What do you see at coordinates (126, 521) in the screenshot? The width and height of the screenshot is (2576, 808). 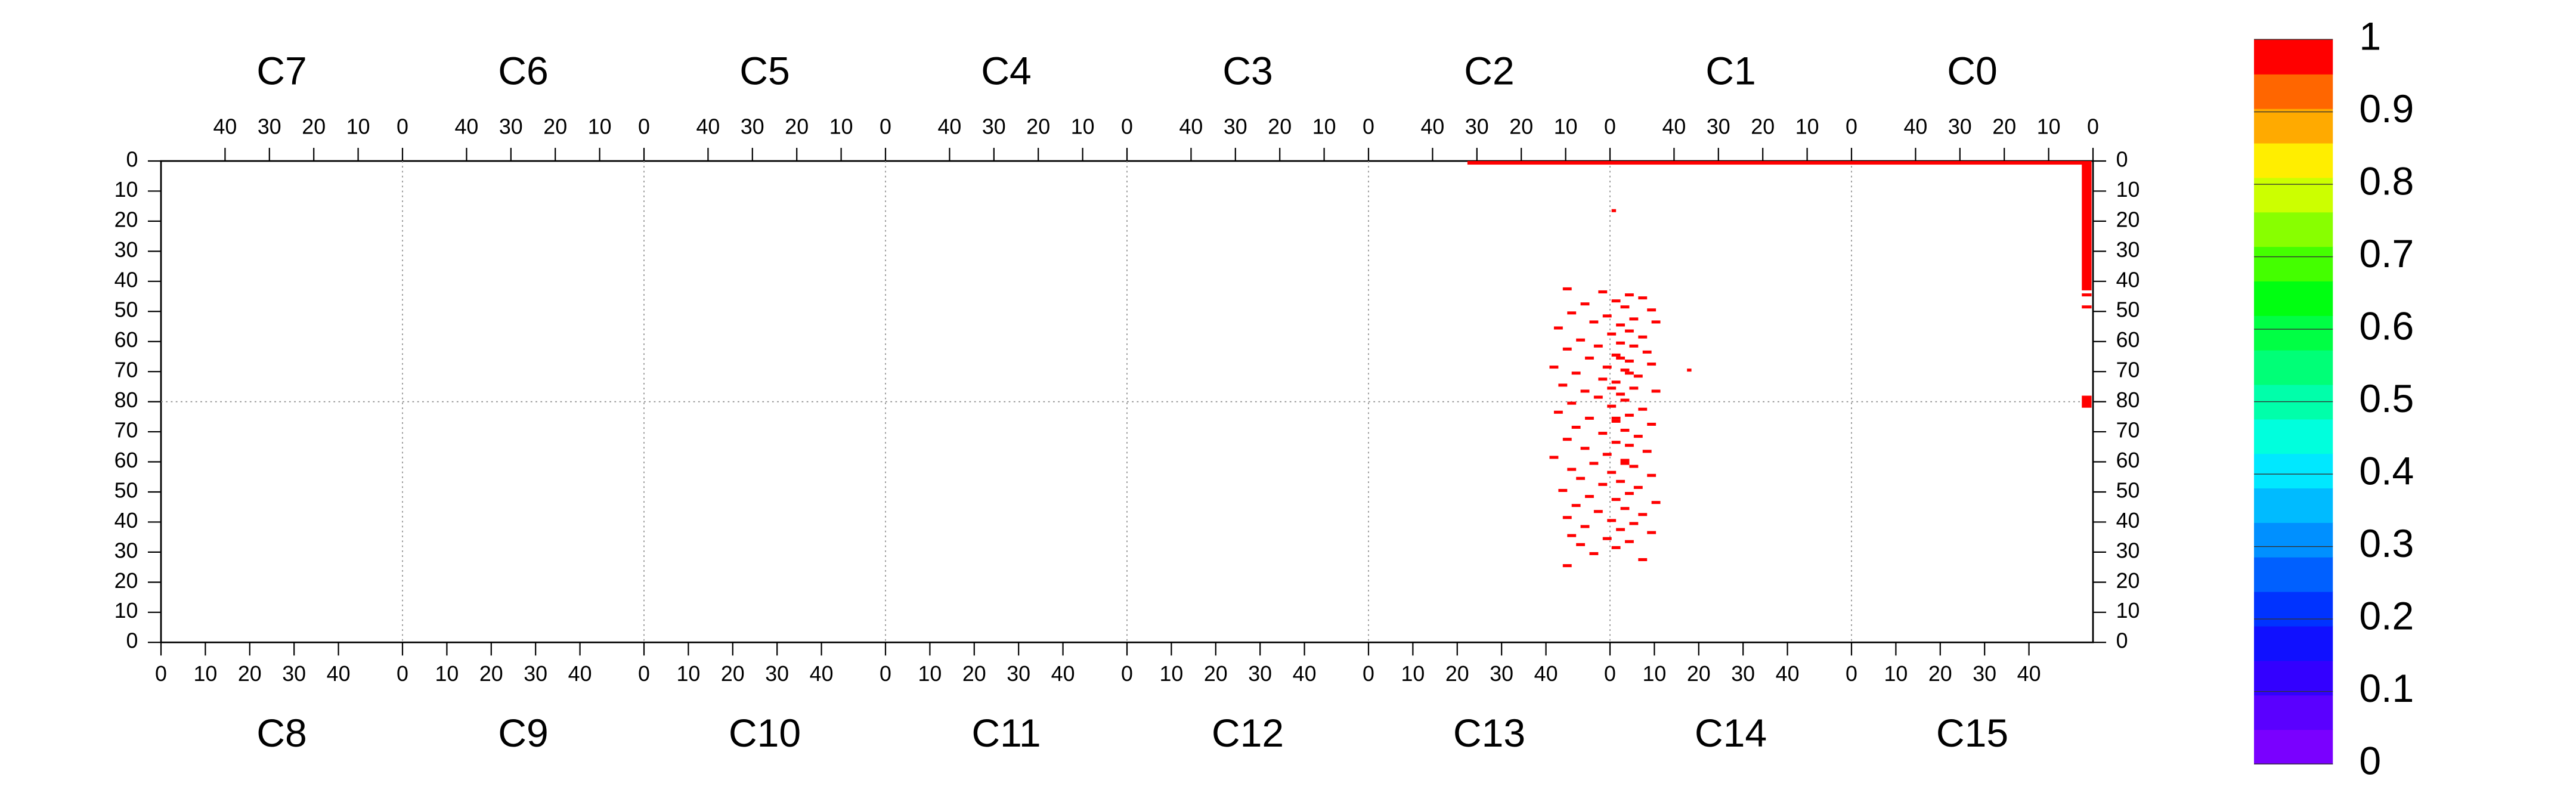 I see `y-tick-label: 40` at bounding box center [126, 521].